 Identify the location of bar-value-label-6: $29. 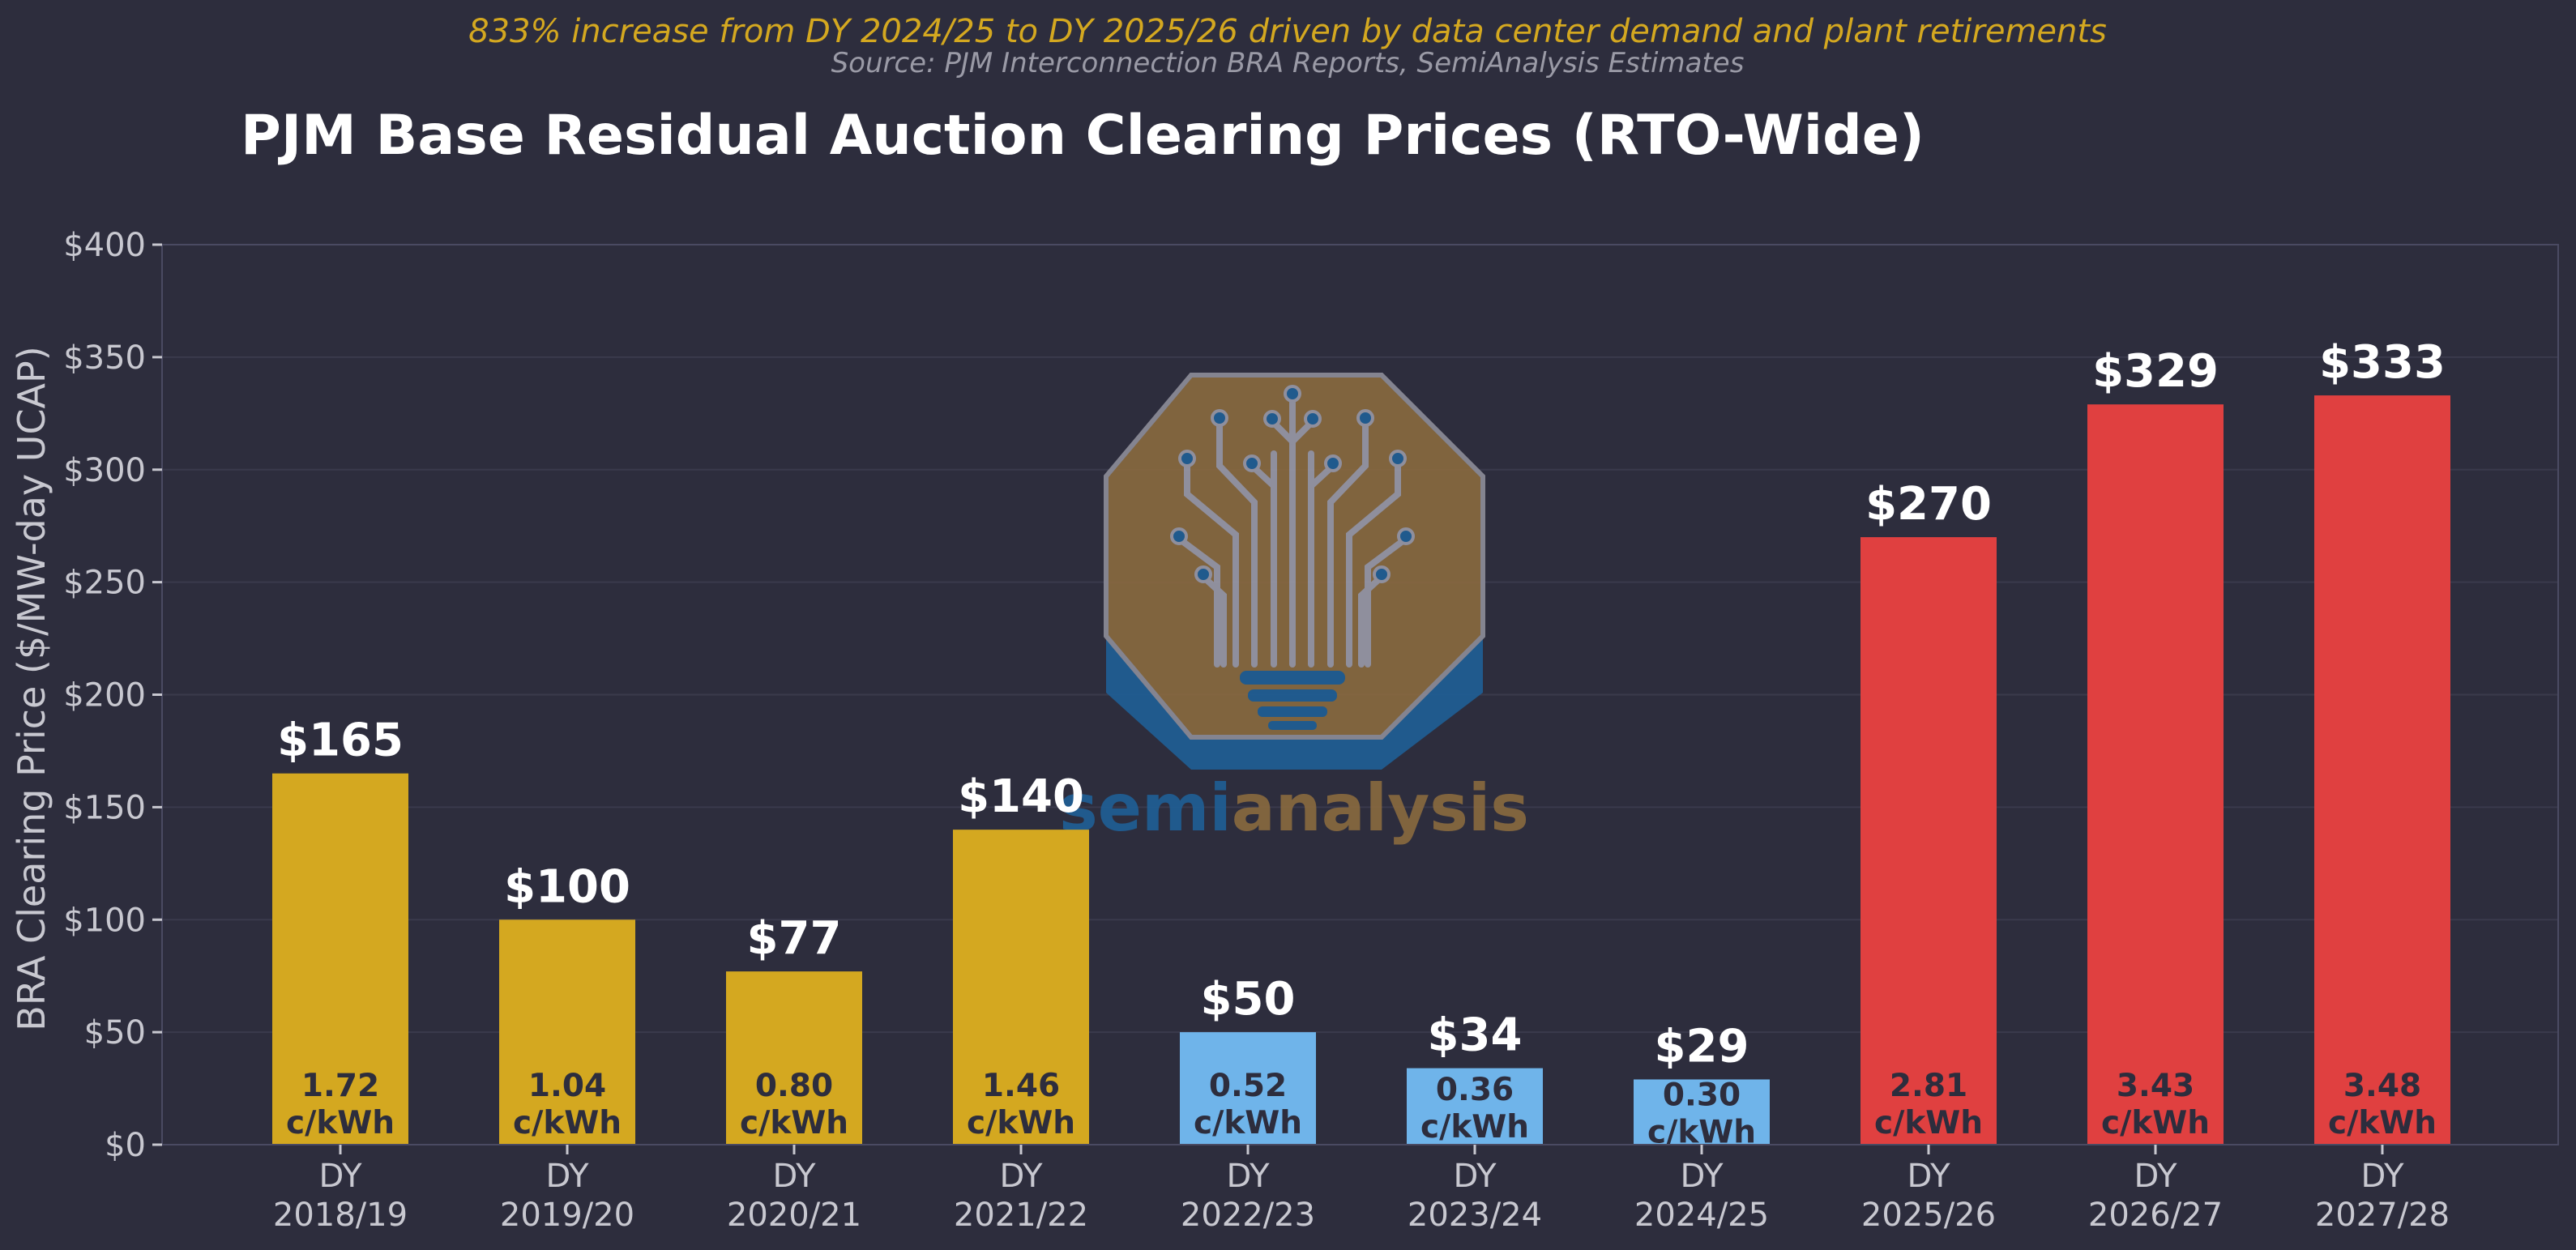
(1702, 1046).